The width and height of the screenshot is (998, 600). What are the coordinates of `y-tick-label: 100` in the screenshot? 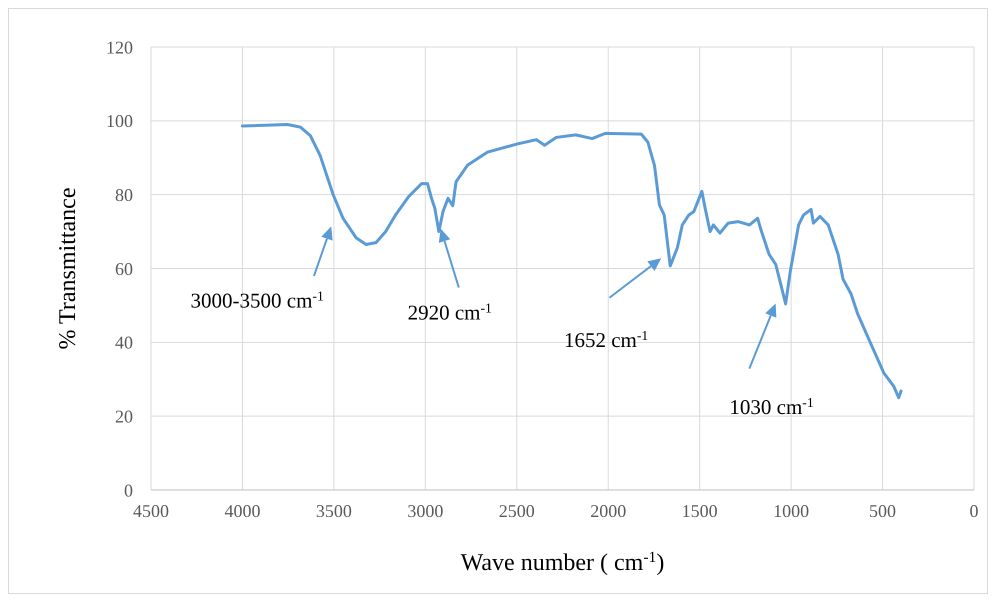 It's located at (119, 121).